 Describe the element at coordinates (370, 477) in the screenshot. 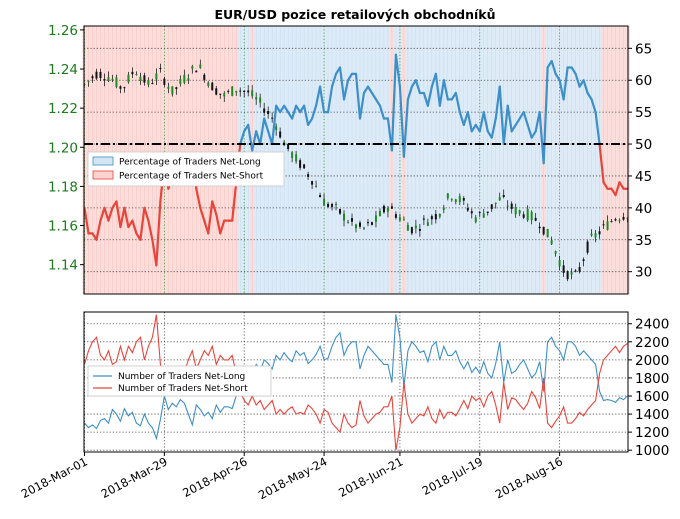

I see `date-tick-label: 2018-Jun-21` at that location.